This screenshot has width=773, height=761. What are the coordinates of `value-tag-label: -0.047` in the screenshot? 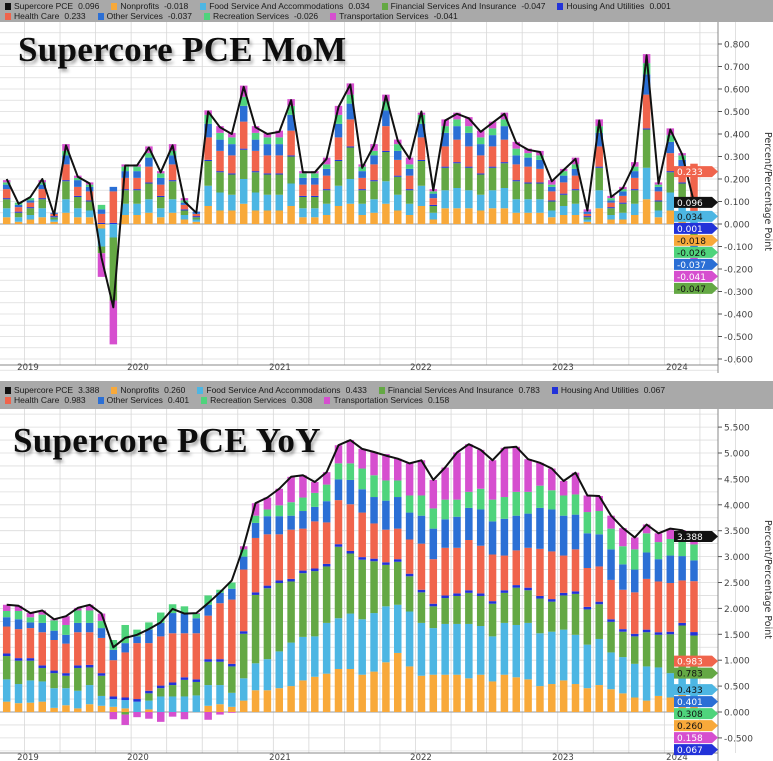 It's located at (691, 290).